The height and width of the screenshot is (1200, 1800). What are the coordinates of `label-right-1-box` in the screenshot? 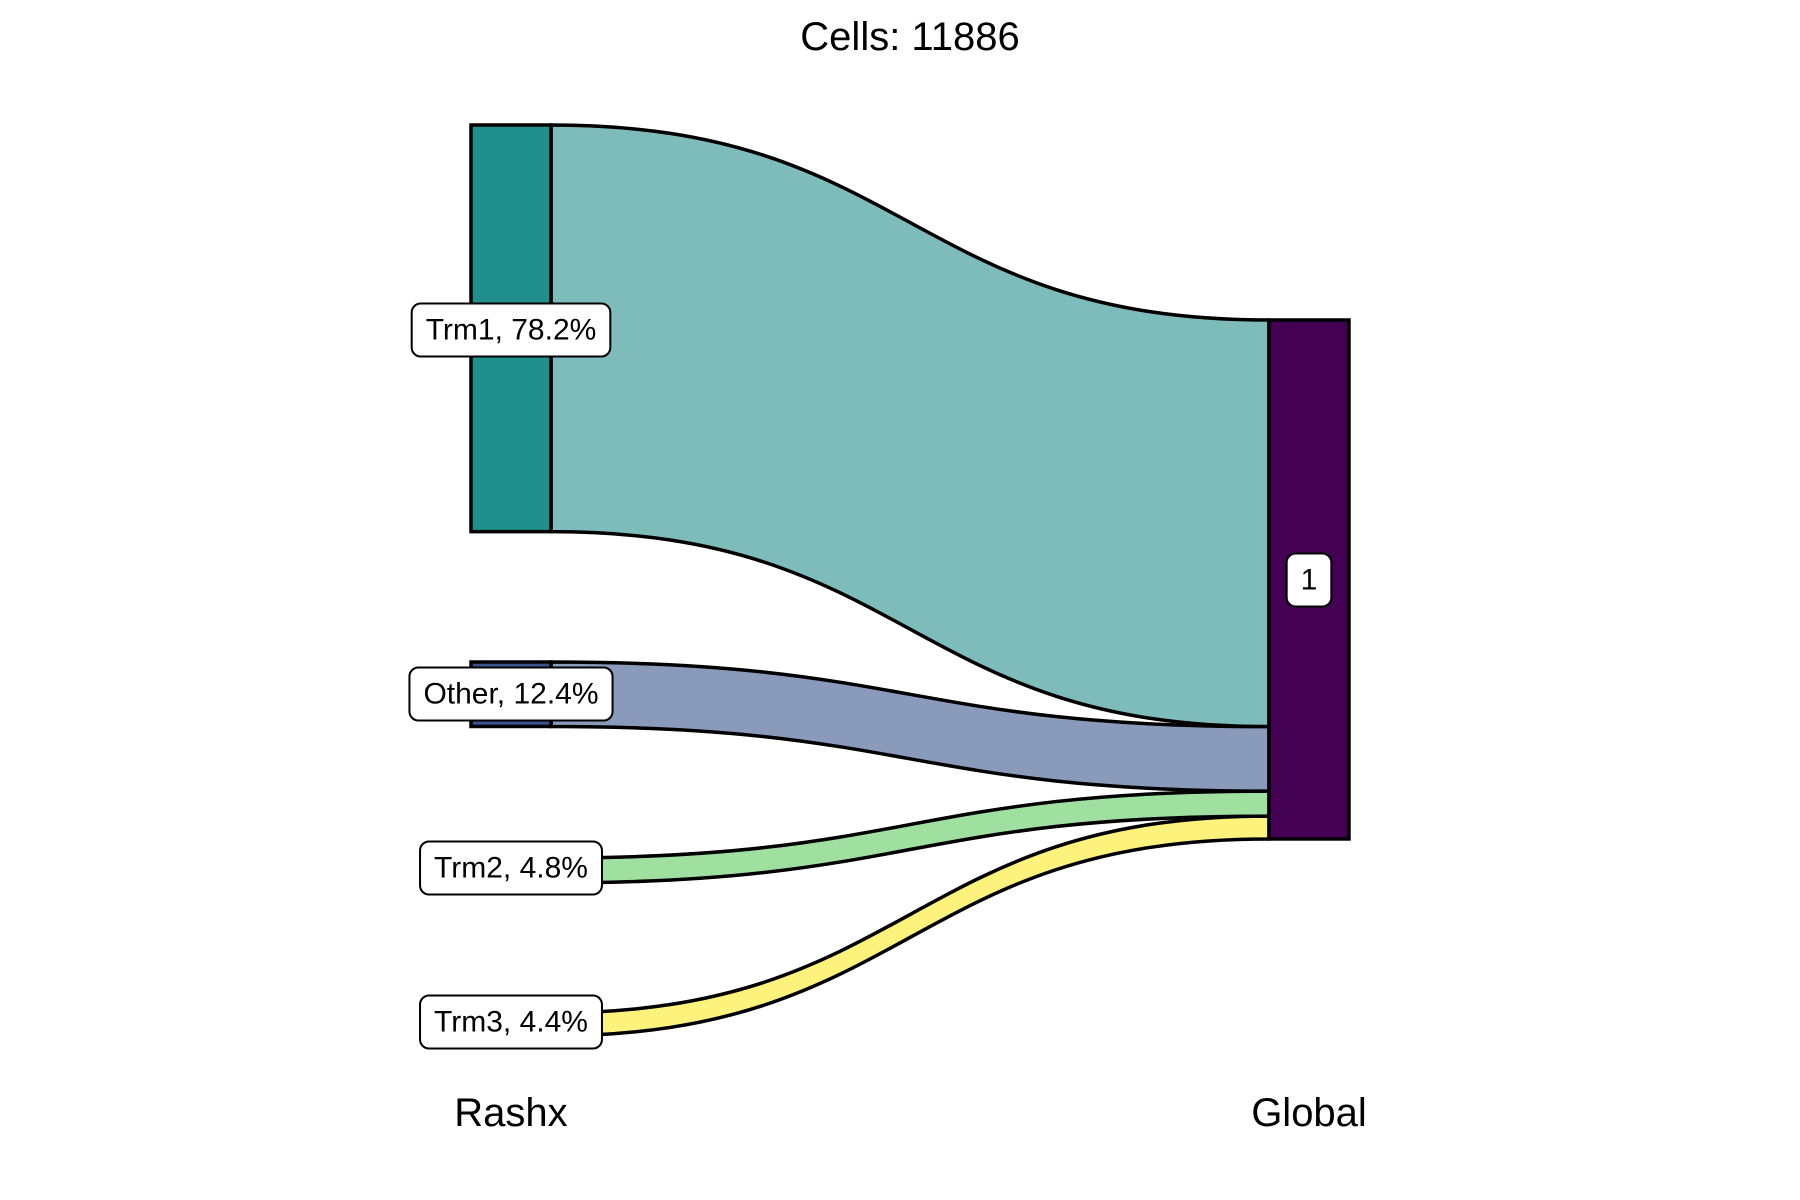 It's located at (1309, 580).